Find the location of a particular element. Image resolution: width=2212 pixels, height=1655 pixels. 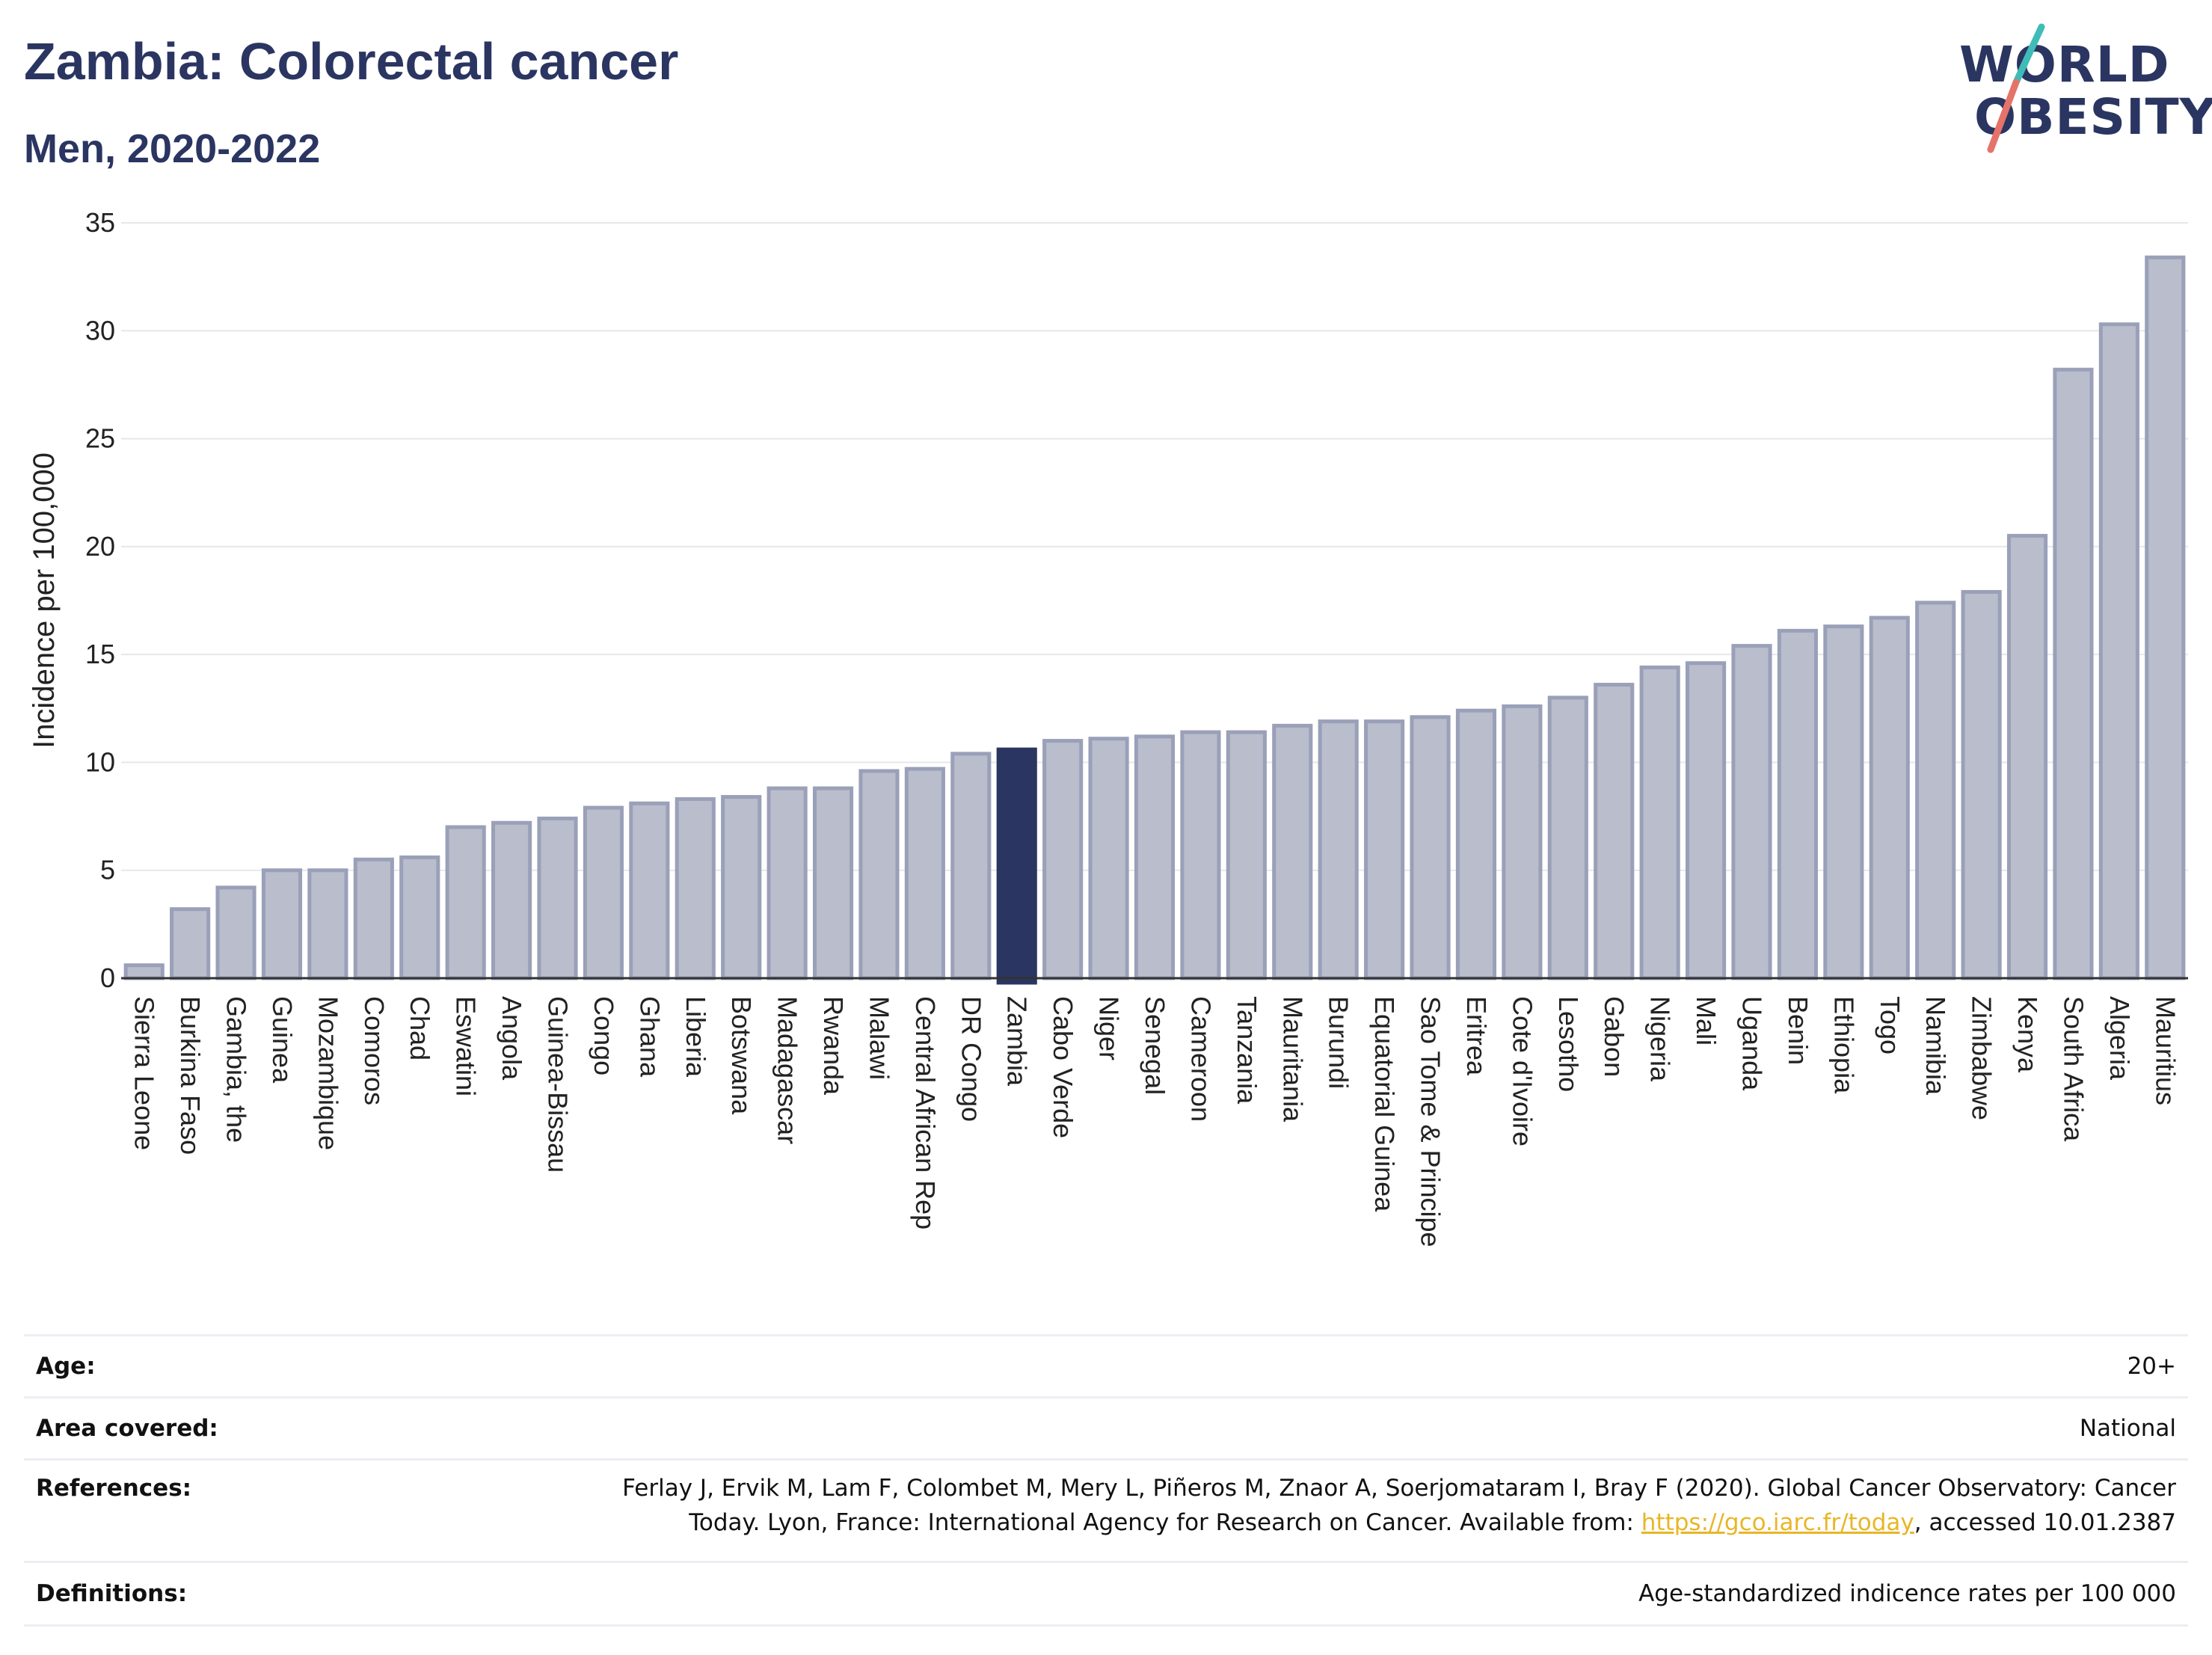

y-tick-label: 30 is located at coordinates (100, 330).